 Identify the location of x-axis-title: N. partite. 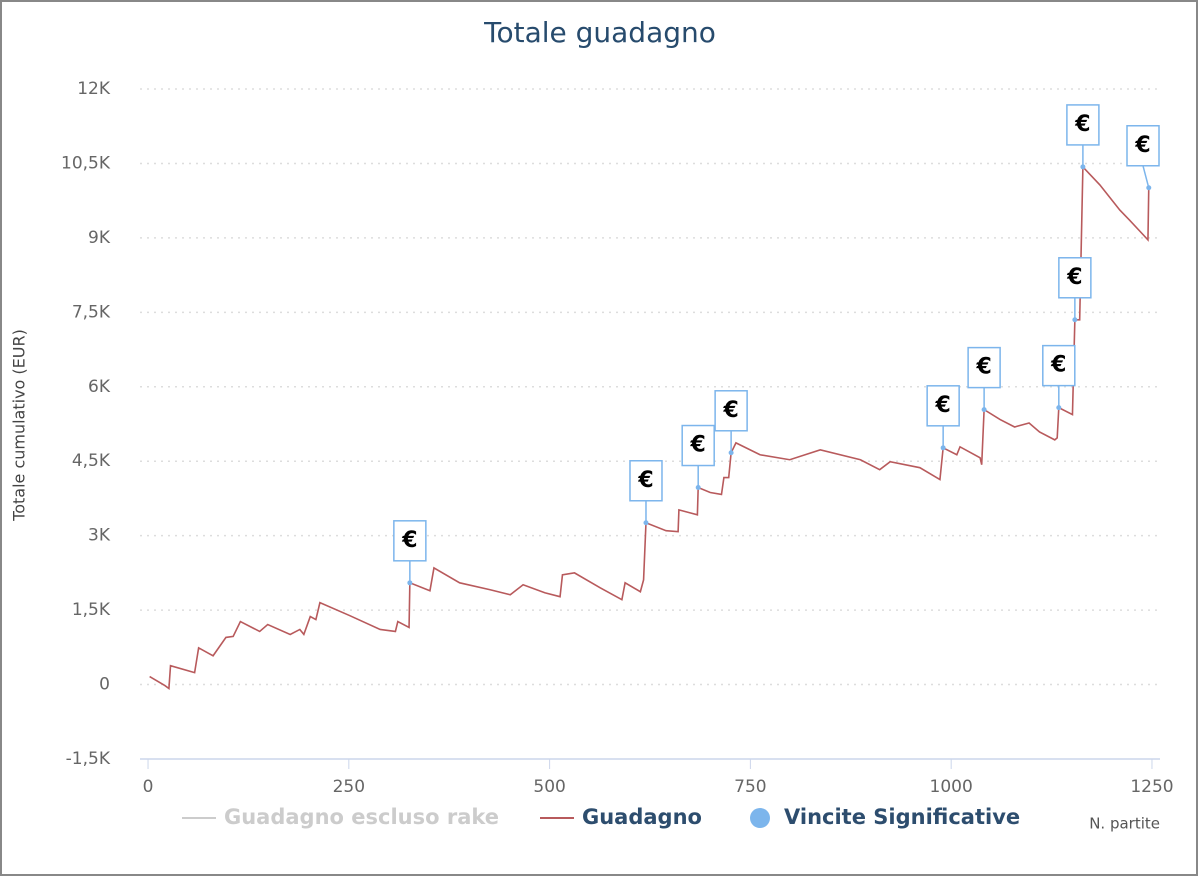
(1124, 824).